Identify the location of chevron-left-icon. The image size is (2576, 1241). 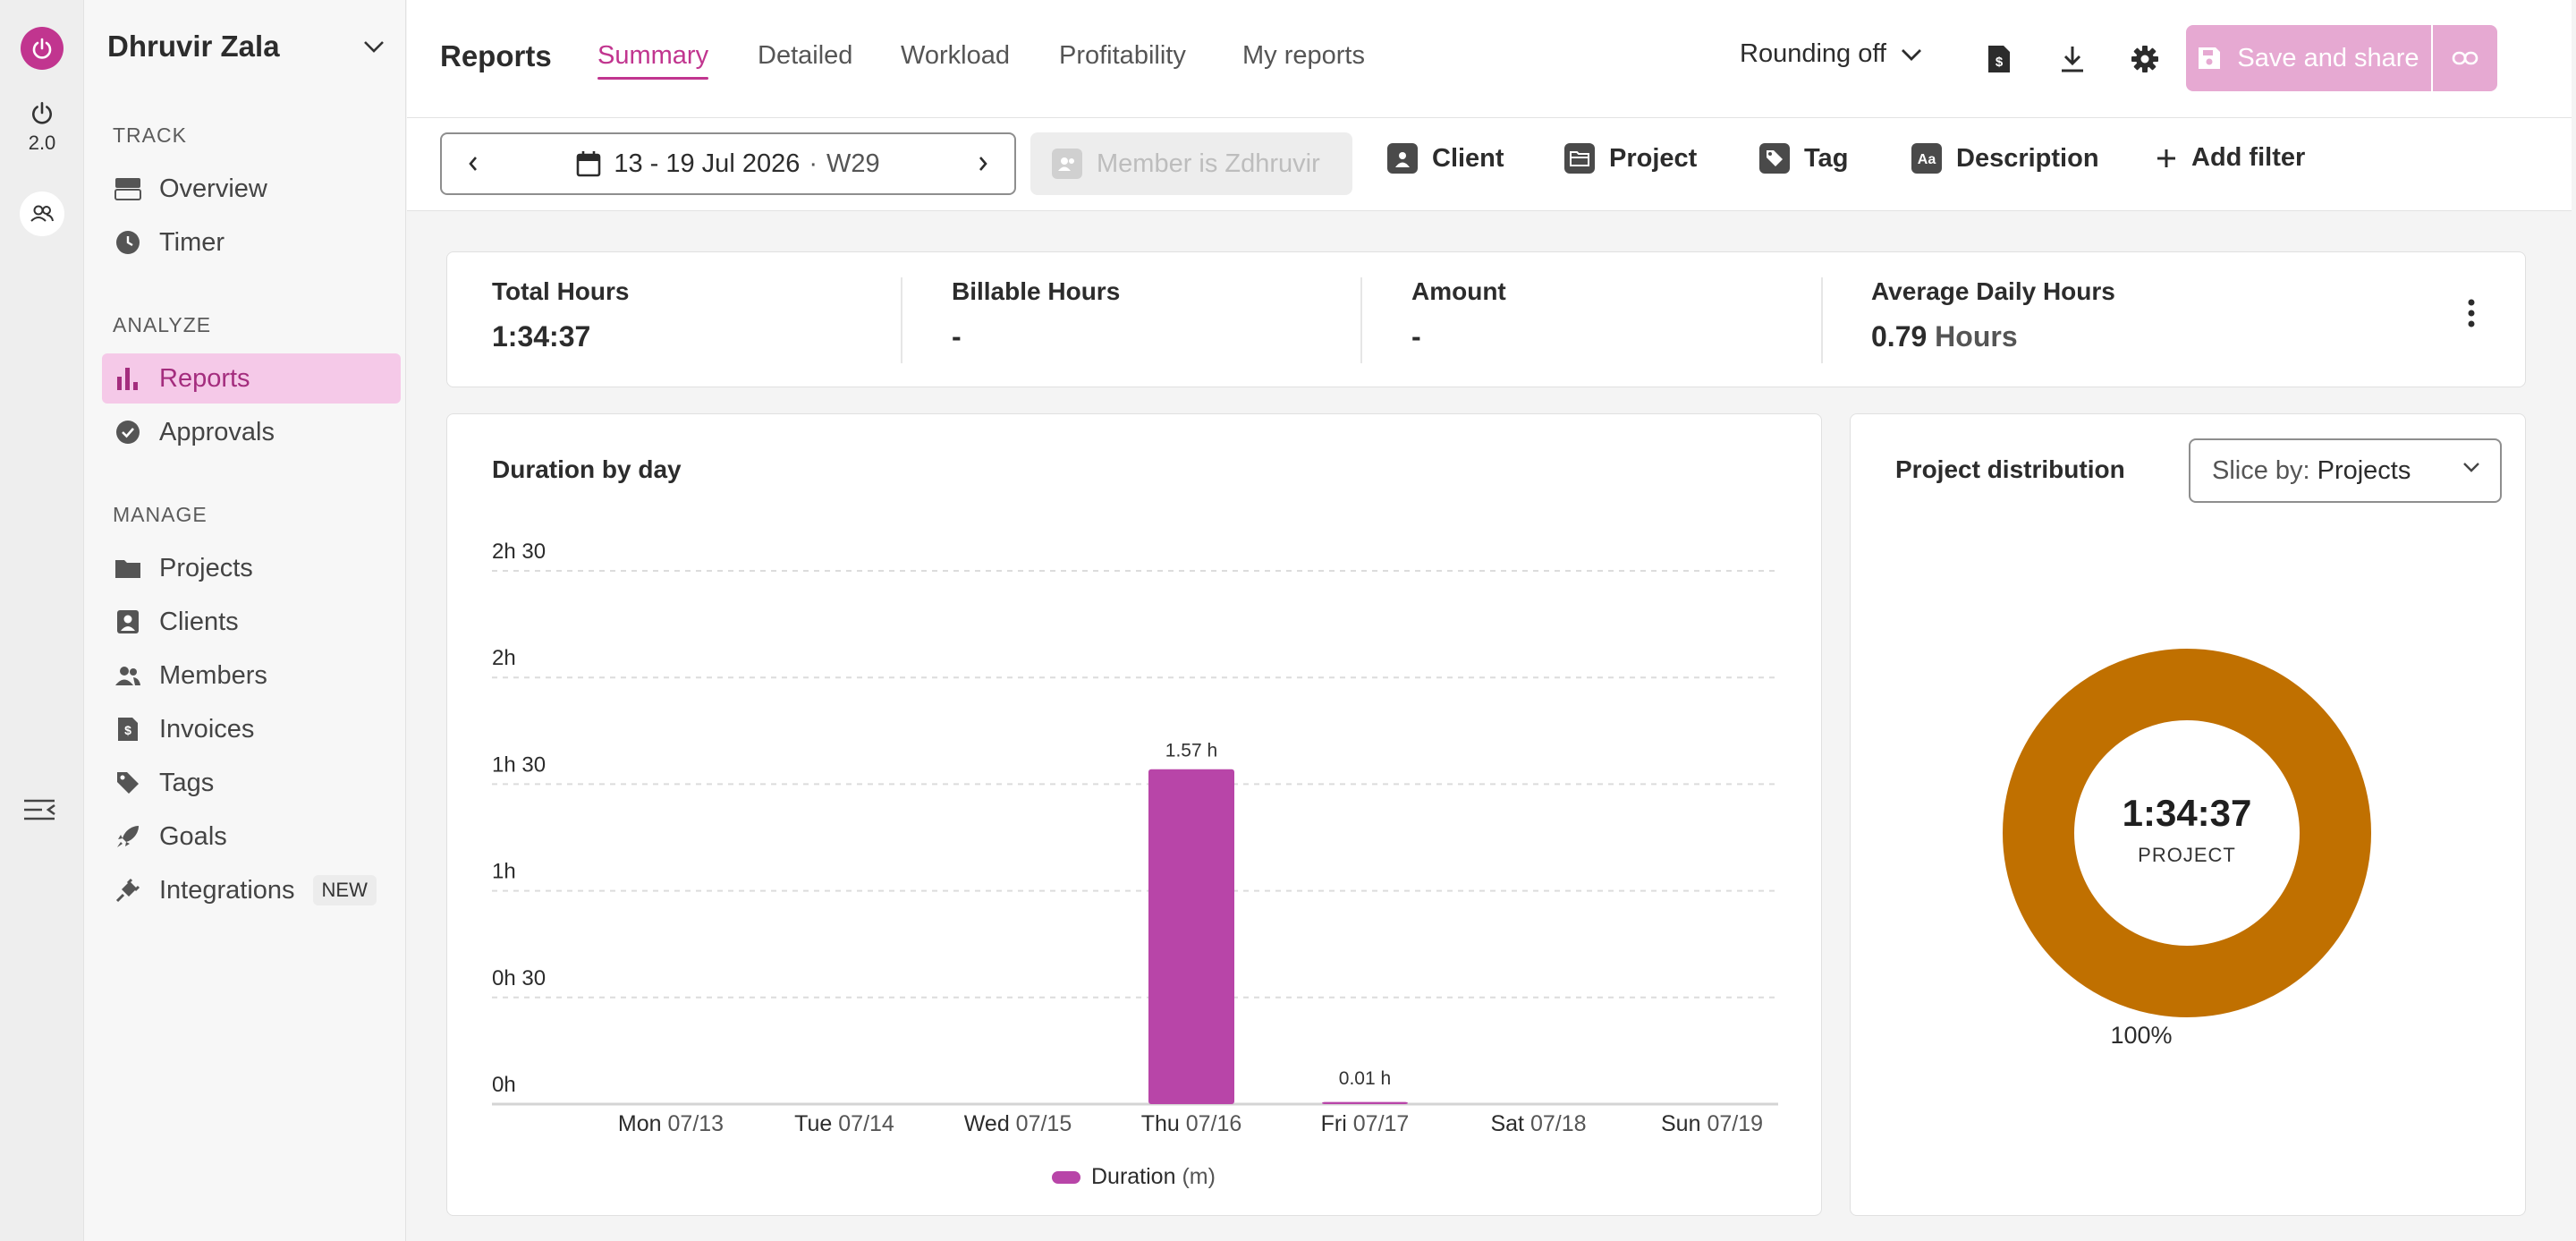
(473, 164).